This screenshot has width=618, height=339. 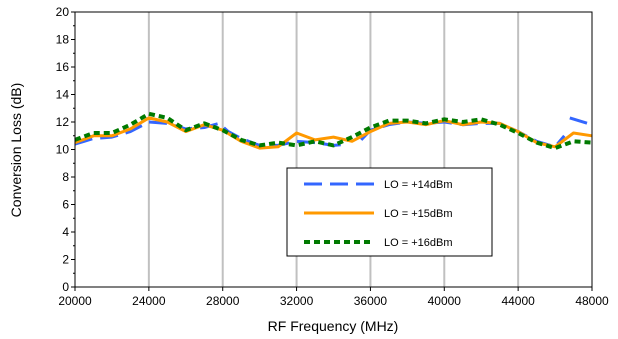 What do you see at coordinates (418, 214) in the screenshot?
I see `legend-label: LO = +15dBm` at bounding box center [418, 214].